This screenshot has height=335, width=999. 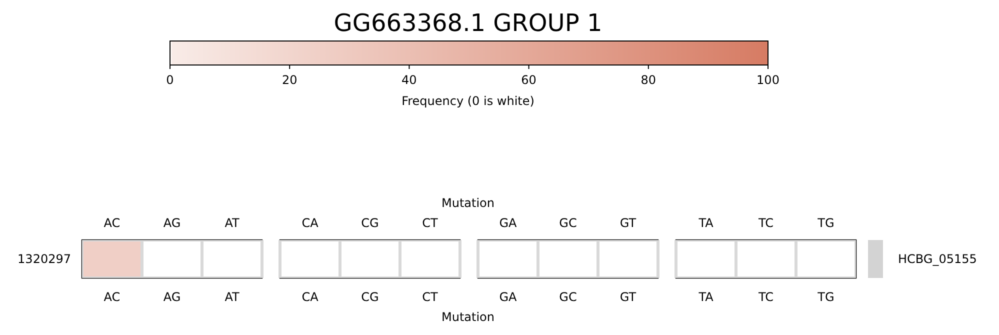 I want to click on category-label: TG, so click(x=826, y=297).